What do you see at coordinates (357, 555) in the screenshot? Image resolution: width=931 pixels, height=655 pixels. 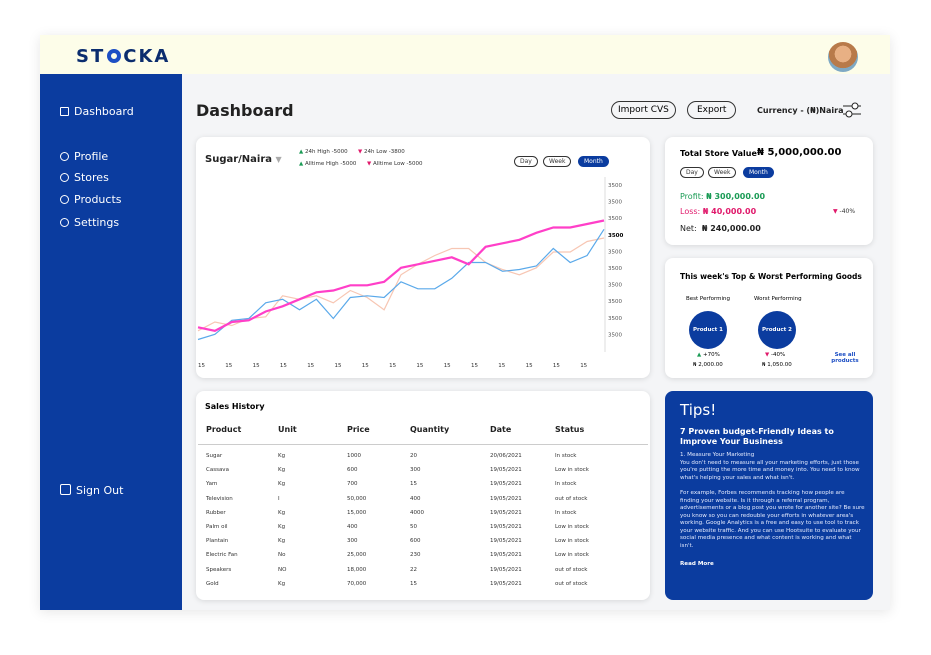 I see `table-cell: 25,000` at bounding box center [357, 555].